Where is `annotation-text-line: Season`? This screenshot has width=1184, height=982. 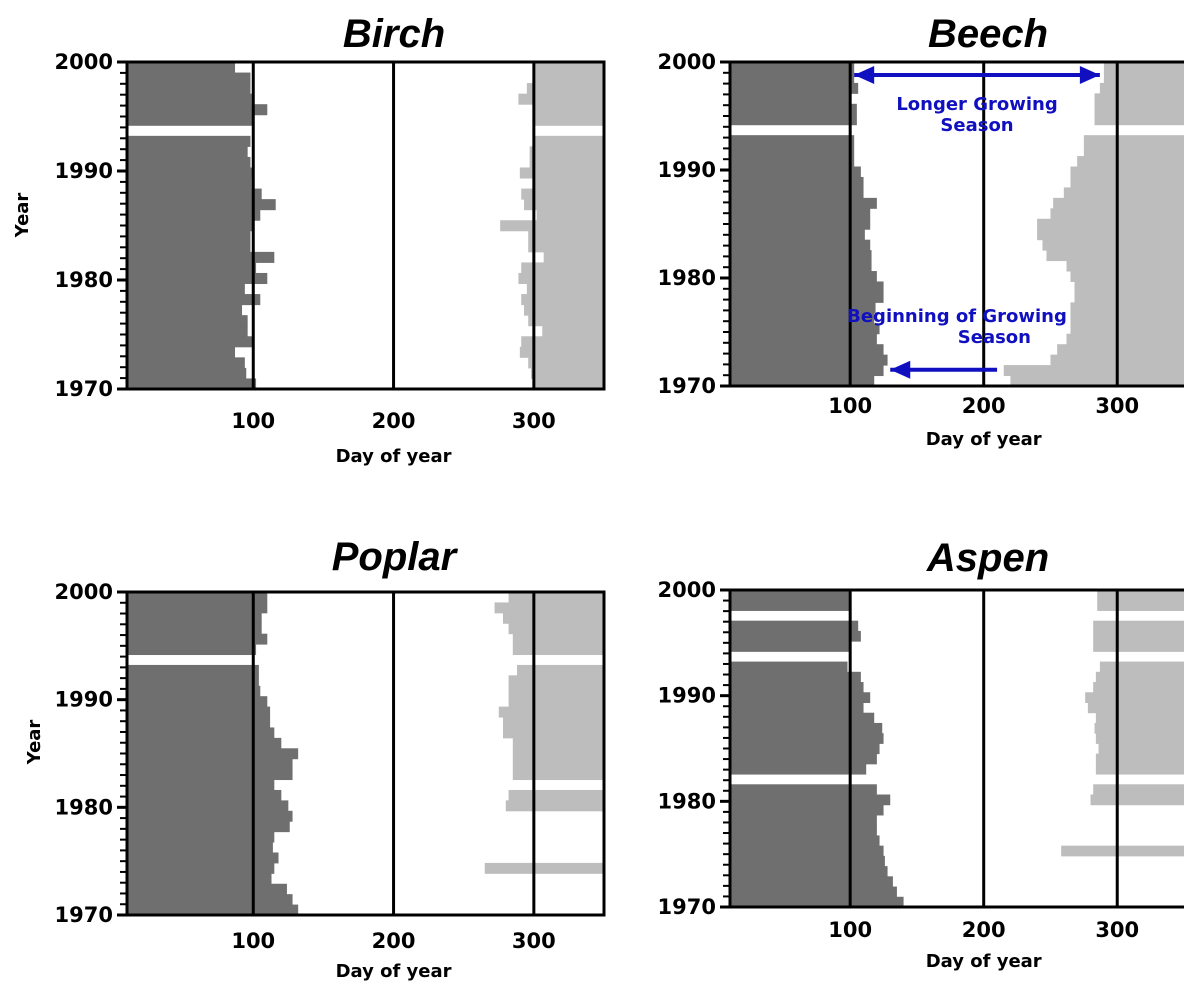 annotation-text-line: Season is located at coordinates (976, 125).